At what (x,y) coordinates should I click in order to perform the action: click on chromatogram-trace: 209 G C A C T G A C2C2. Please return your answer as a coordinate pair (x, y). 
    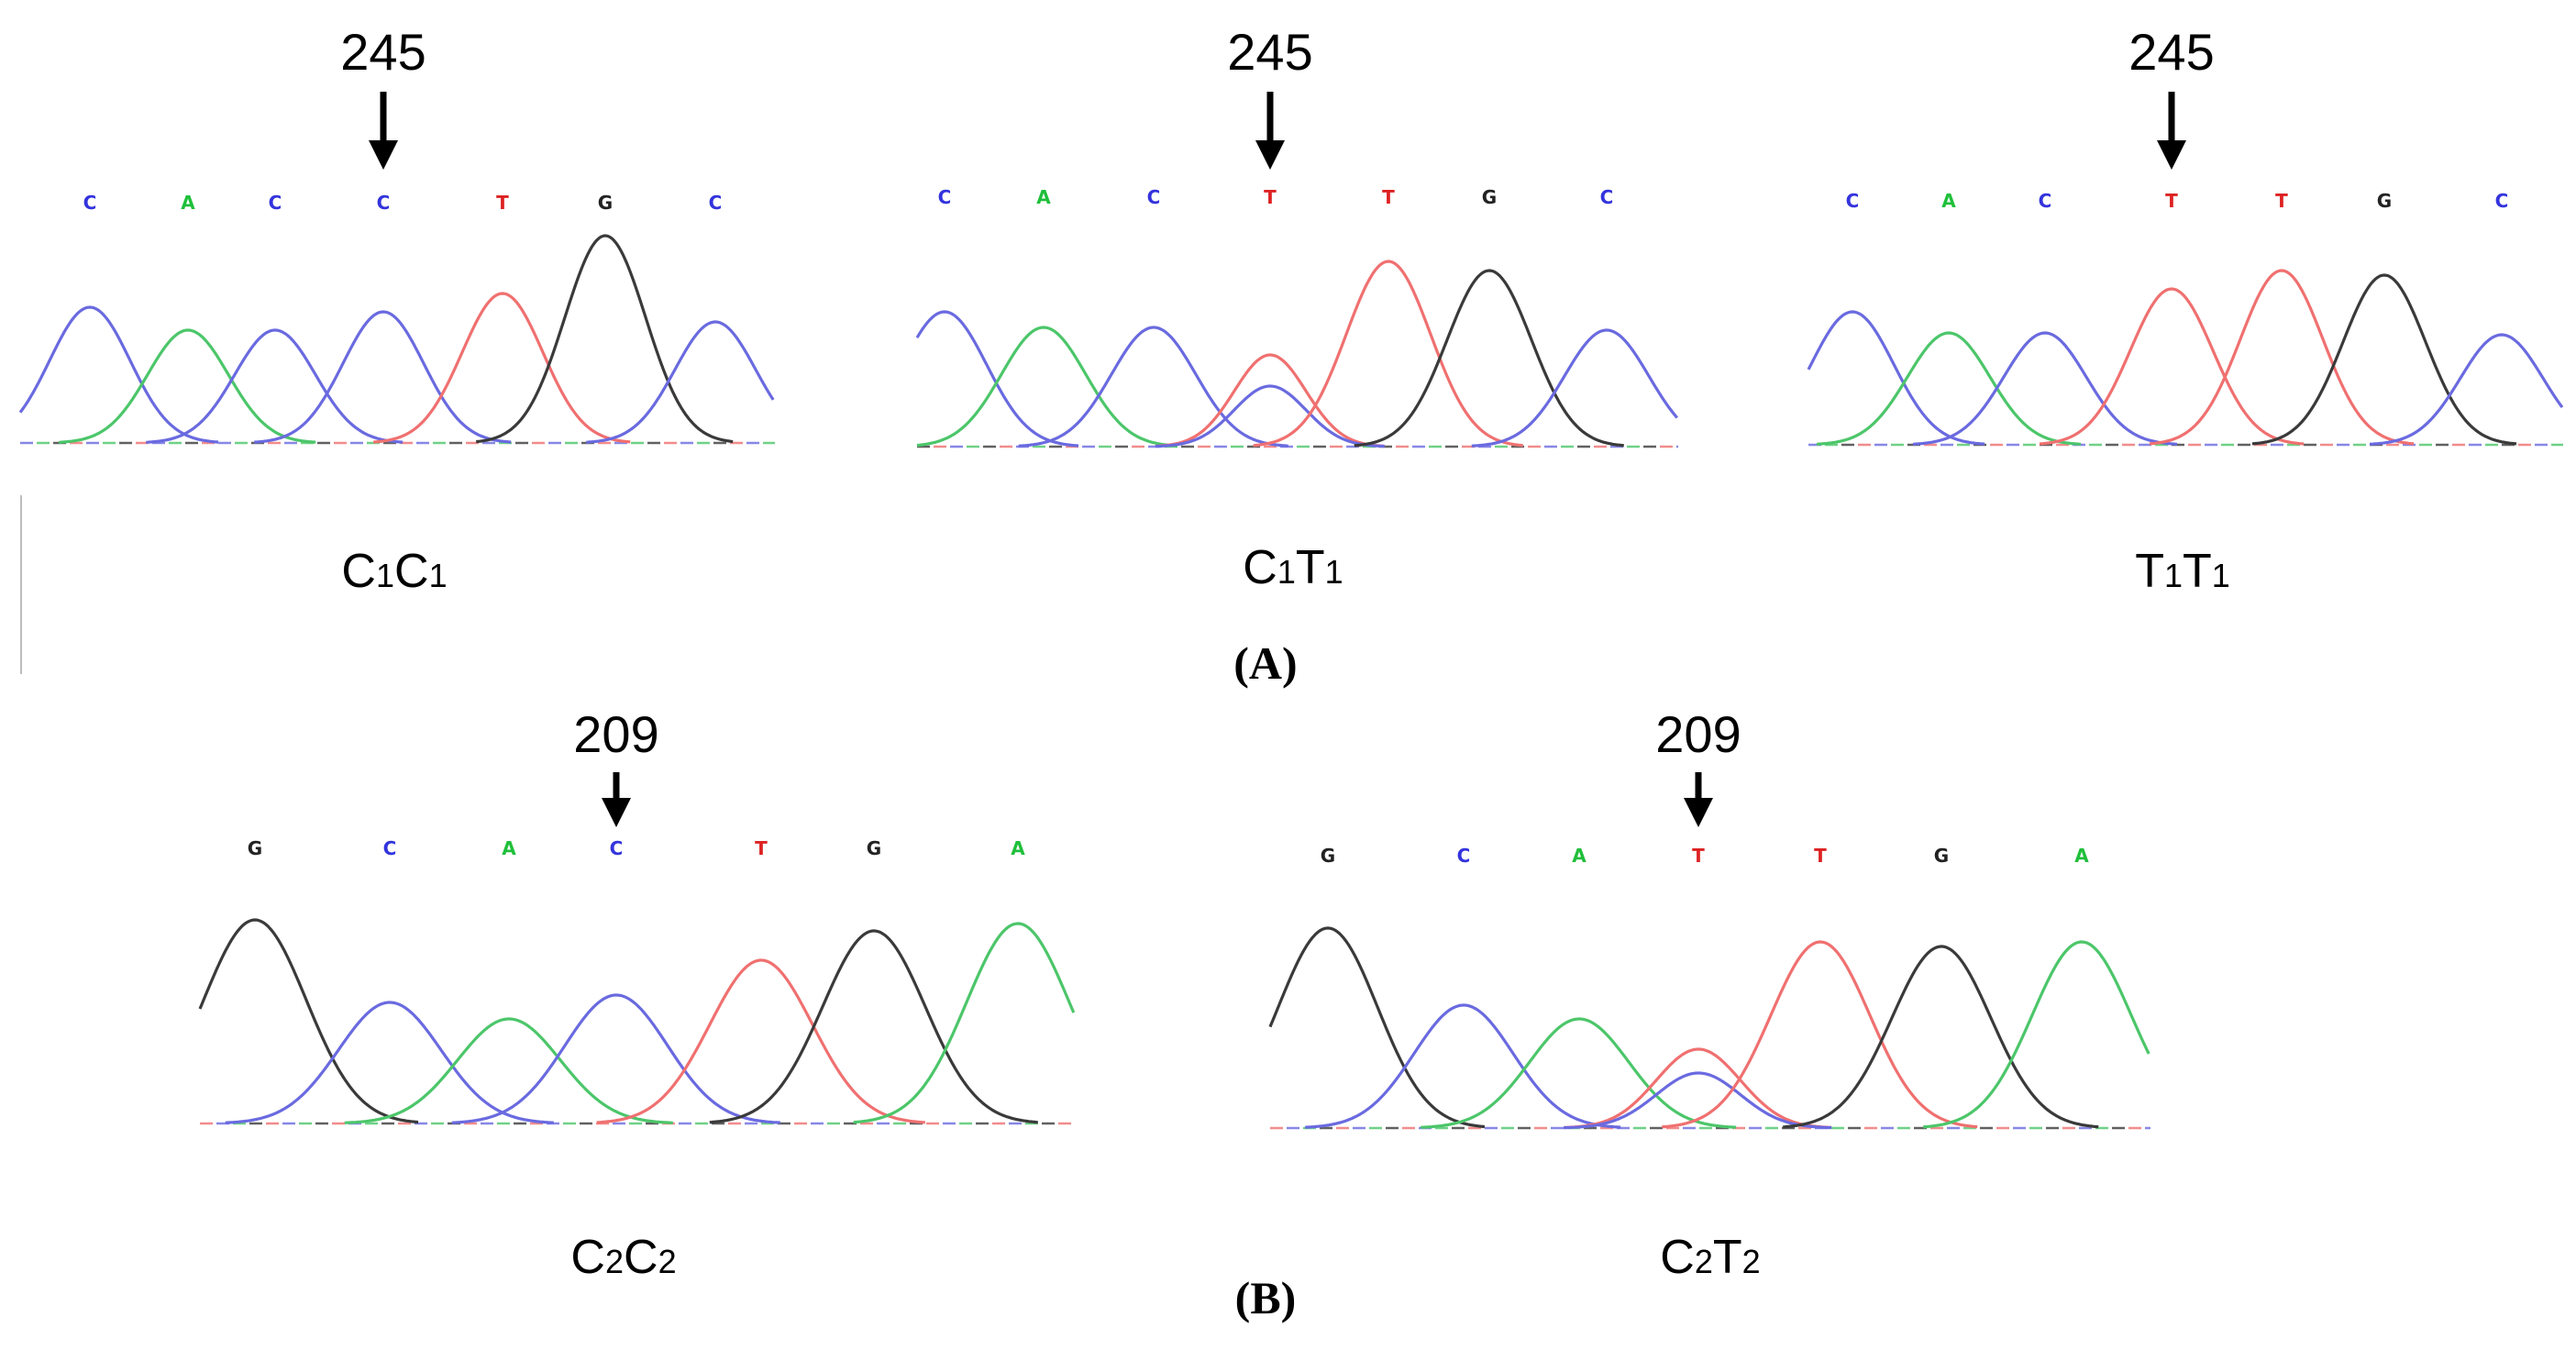
    Looking at the image, I should click on (637, 995).